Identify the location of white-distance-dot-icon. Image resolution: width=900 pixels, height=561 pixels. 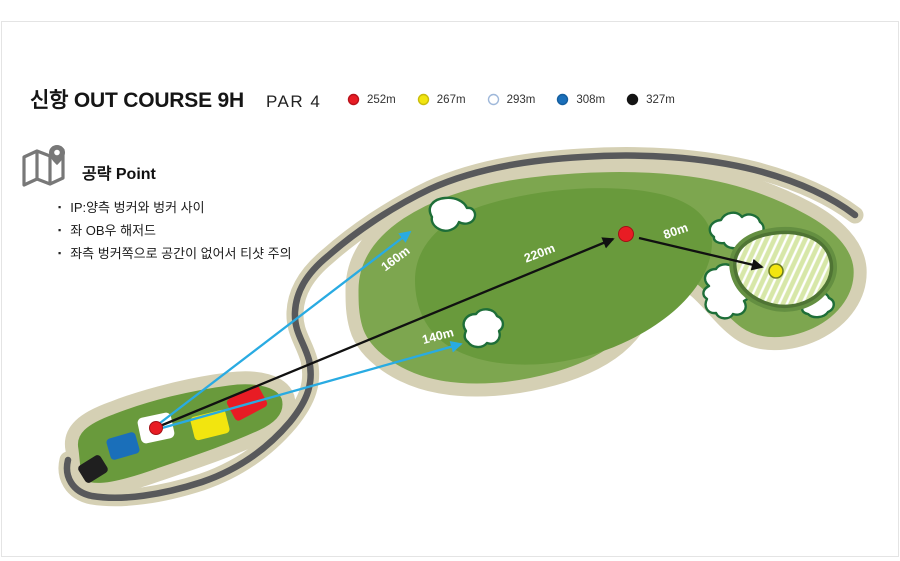
(493, 99).